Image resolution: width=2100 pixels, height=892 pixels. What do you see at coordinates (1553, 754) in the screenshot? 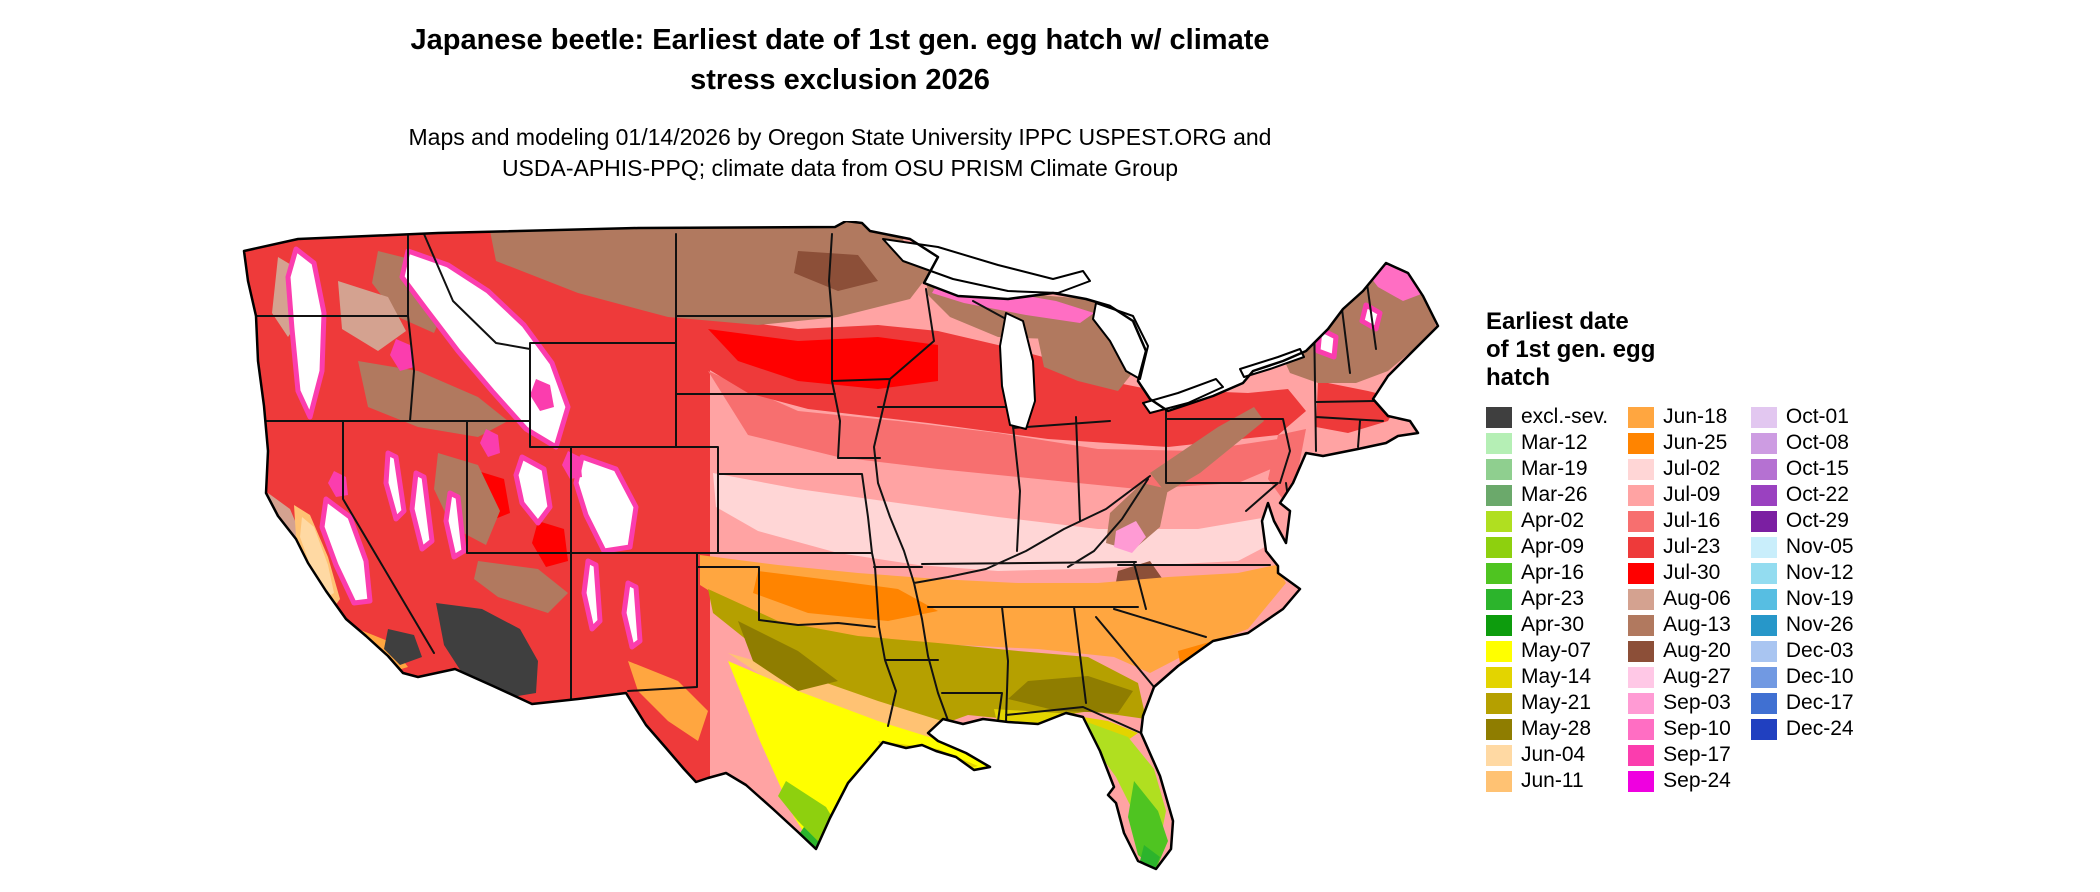
I see `legend-label: Jun-04` at bounding box center [1553, 754].